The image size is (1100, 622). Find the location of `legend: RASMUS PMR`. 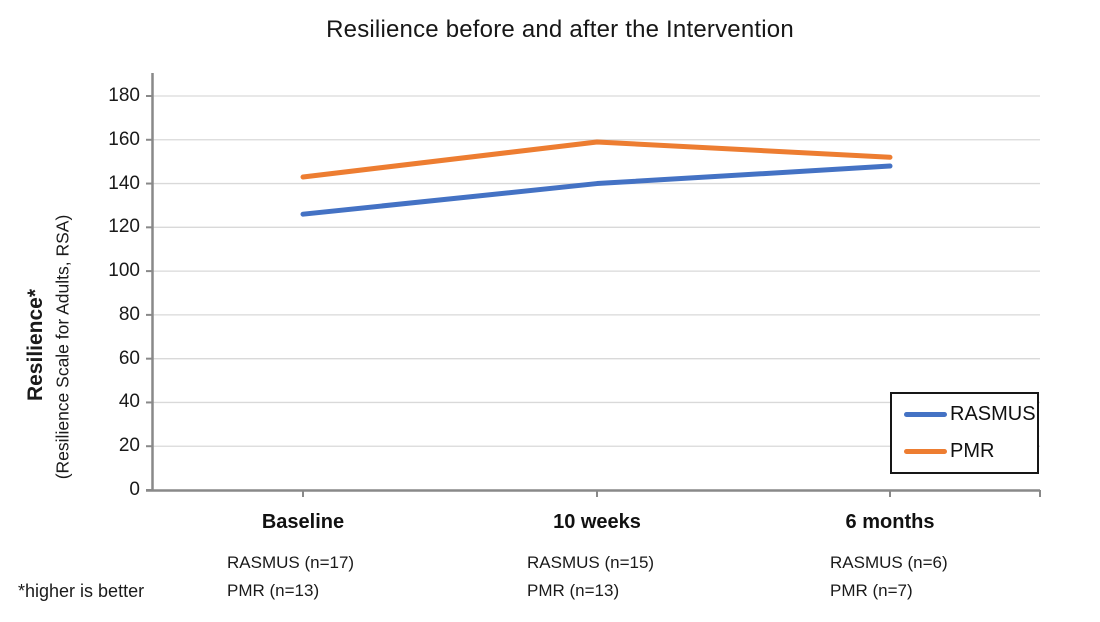

legend: RASMUS PMR is located at coordinates (964, 433).